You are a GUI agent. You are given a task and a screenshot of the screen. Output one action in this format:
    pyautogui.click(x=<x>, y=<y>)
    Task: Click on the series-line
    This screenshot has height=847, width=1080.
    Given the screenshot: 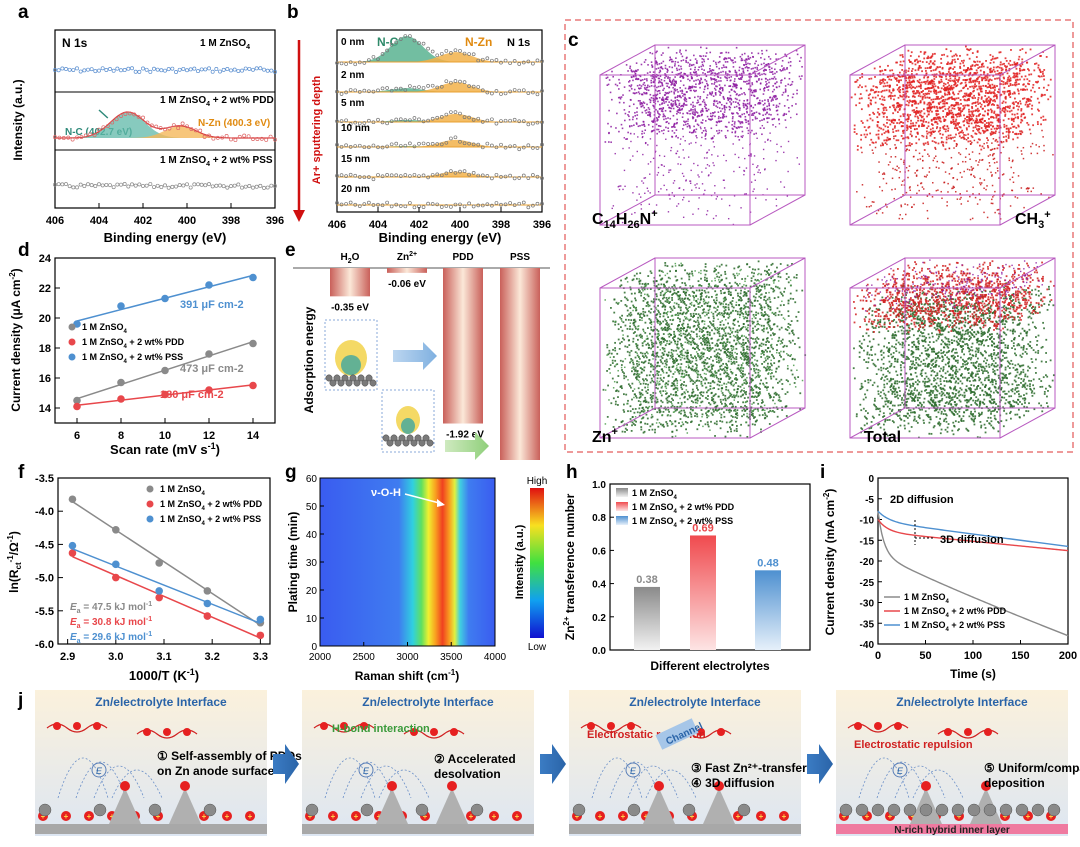 What is the action you would take?
    pyautogui.click(x=973, y=573)
    